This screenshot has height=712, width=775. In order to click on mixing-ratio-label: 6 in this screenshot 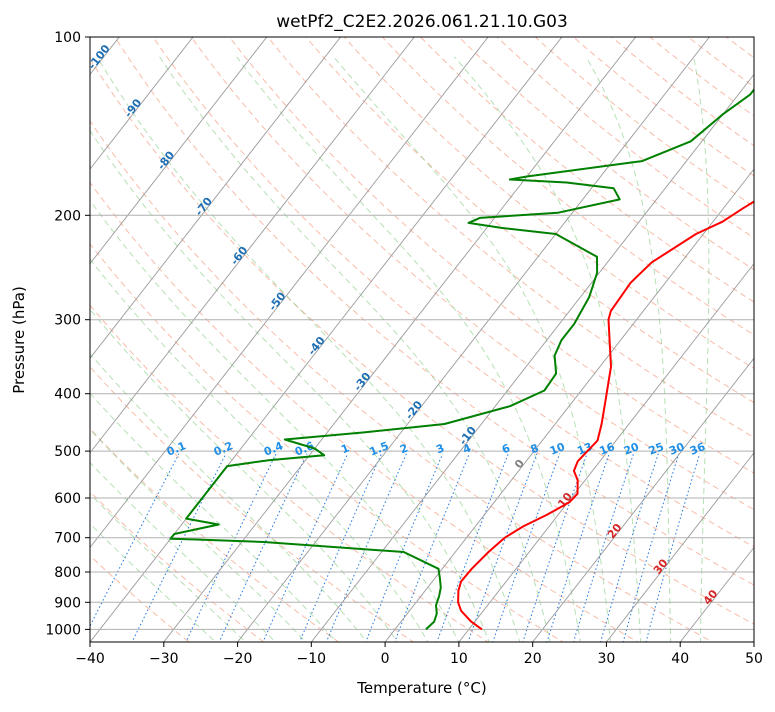, I will do `click(506, 448)`.